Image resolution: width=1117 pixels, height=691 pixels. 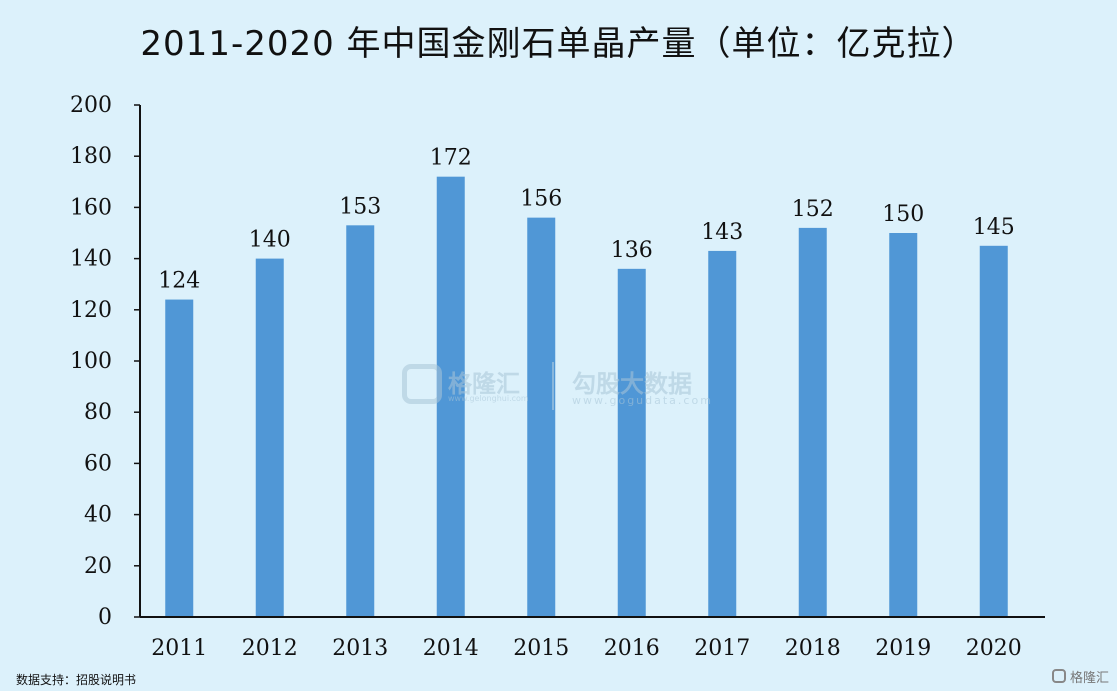 I want to click on bar-2011, so click(x=179, y=458).